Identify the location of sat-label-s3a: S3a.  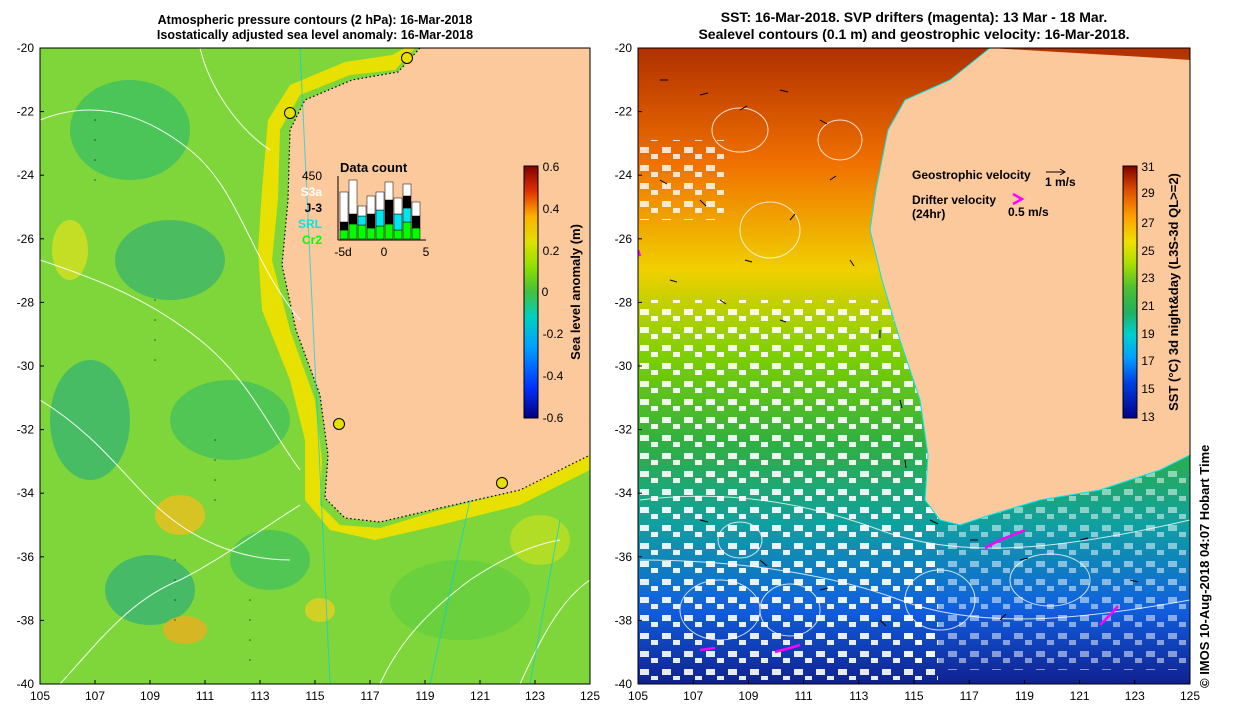
(312, 192).